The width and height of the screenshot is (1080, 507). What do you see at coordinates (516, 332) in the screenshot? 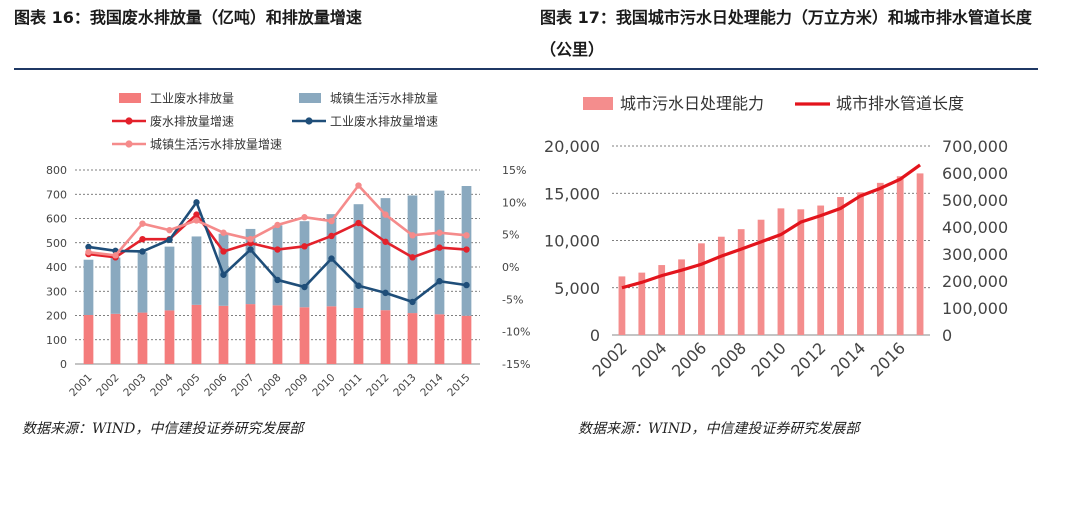
I see `y-right-tick-label: -10%` at bounding box center [516, 332].